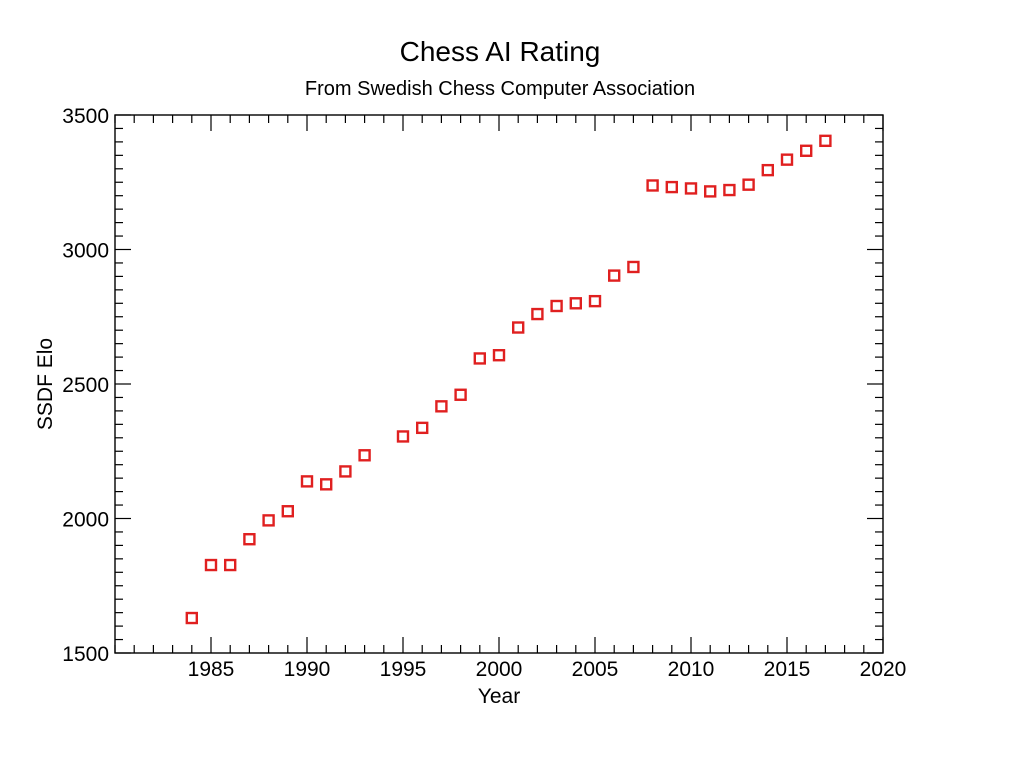  Describe the element at coordinates (500, 89) in the screenshot. I see `chart-subtitle: From Swedish Chess Computer Association` at that location.